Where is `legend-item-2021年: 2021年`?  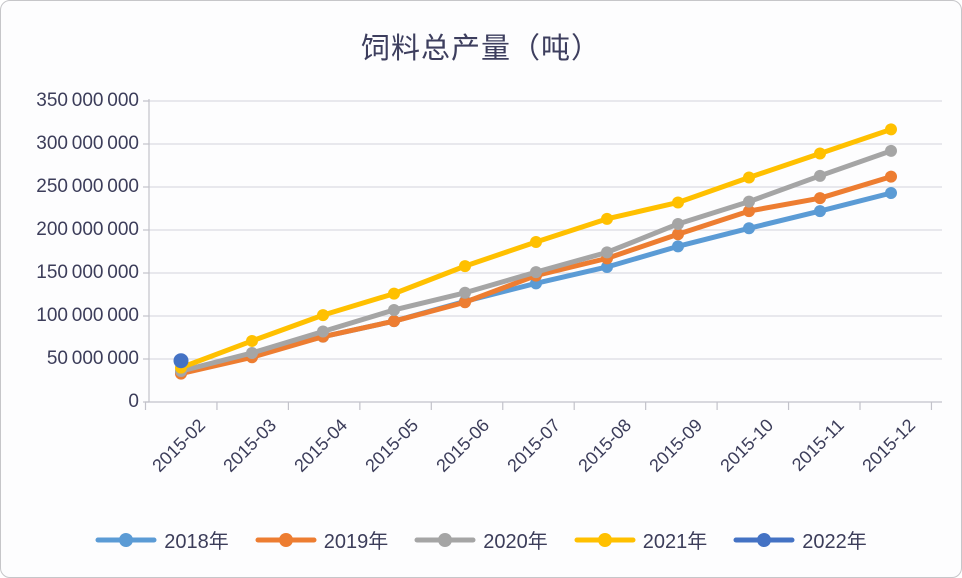 legend-item-2021年: 2021年 is located at coordinates (641, 539).